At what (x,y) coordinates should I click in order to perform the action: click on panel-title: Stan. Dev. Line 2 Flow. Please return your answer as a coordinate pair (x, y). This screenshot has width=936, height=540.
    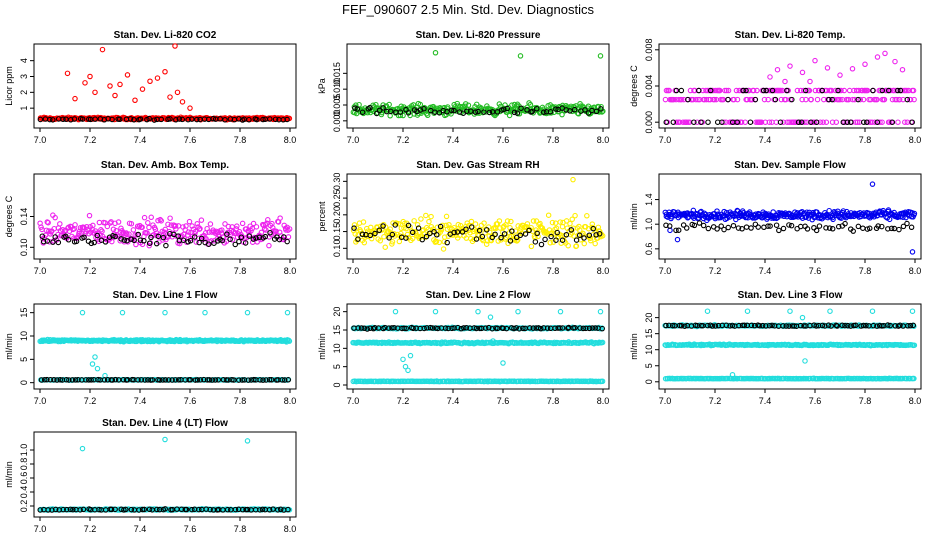
    Looking at the image, I should click on (478, 295).